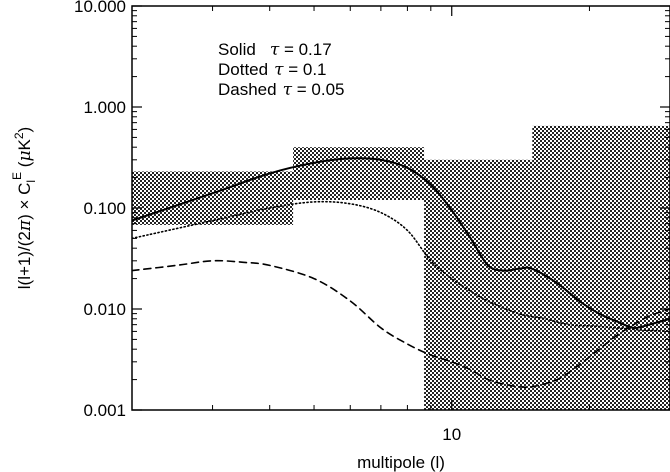 The width and height of the screenshot is (670, 472). I want to click on legend-entry-solid: Solid τ = 0.17, so click(275, 50).